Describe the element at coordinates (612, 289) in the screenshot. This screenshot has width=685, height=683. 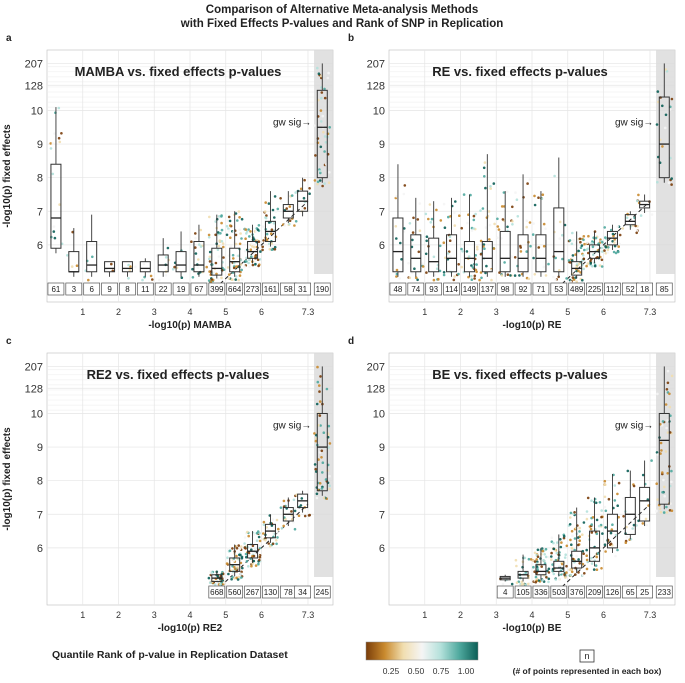
I see `count-label: 112` at that location.